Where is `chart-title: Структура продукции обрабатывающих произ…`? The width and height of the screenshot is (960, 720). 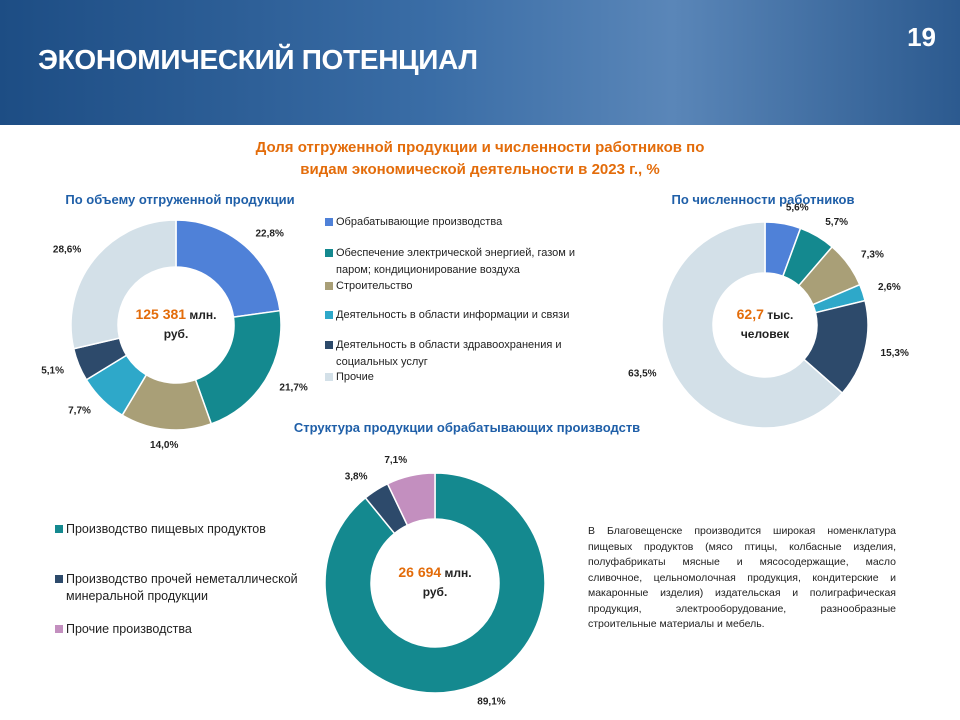 chart-title: Структура продукции обрабатывающих произ… is located at coordinates (467, 427).